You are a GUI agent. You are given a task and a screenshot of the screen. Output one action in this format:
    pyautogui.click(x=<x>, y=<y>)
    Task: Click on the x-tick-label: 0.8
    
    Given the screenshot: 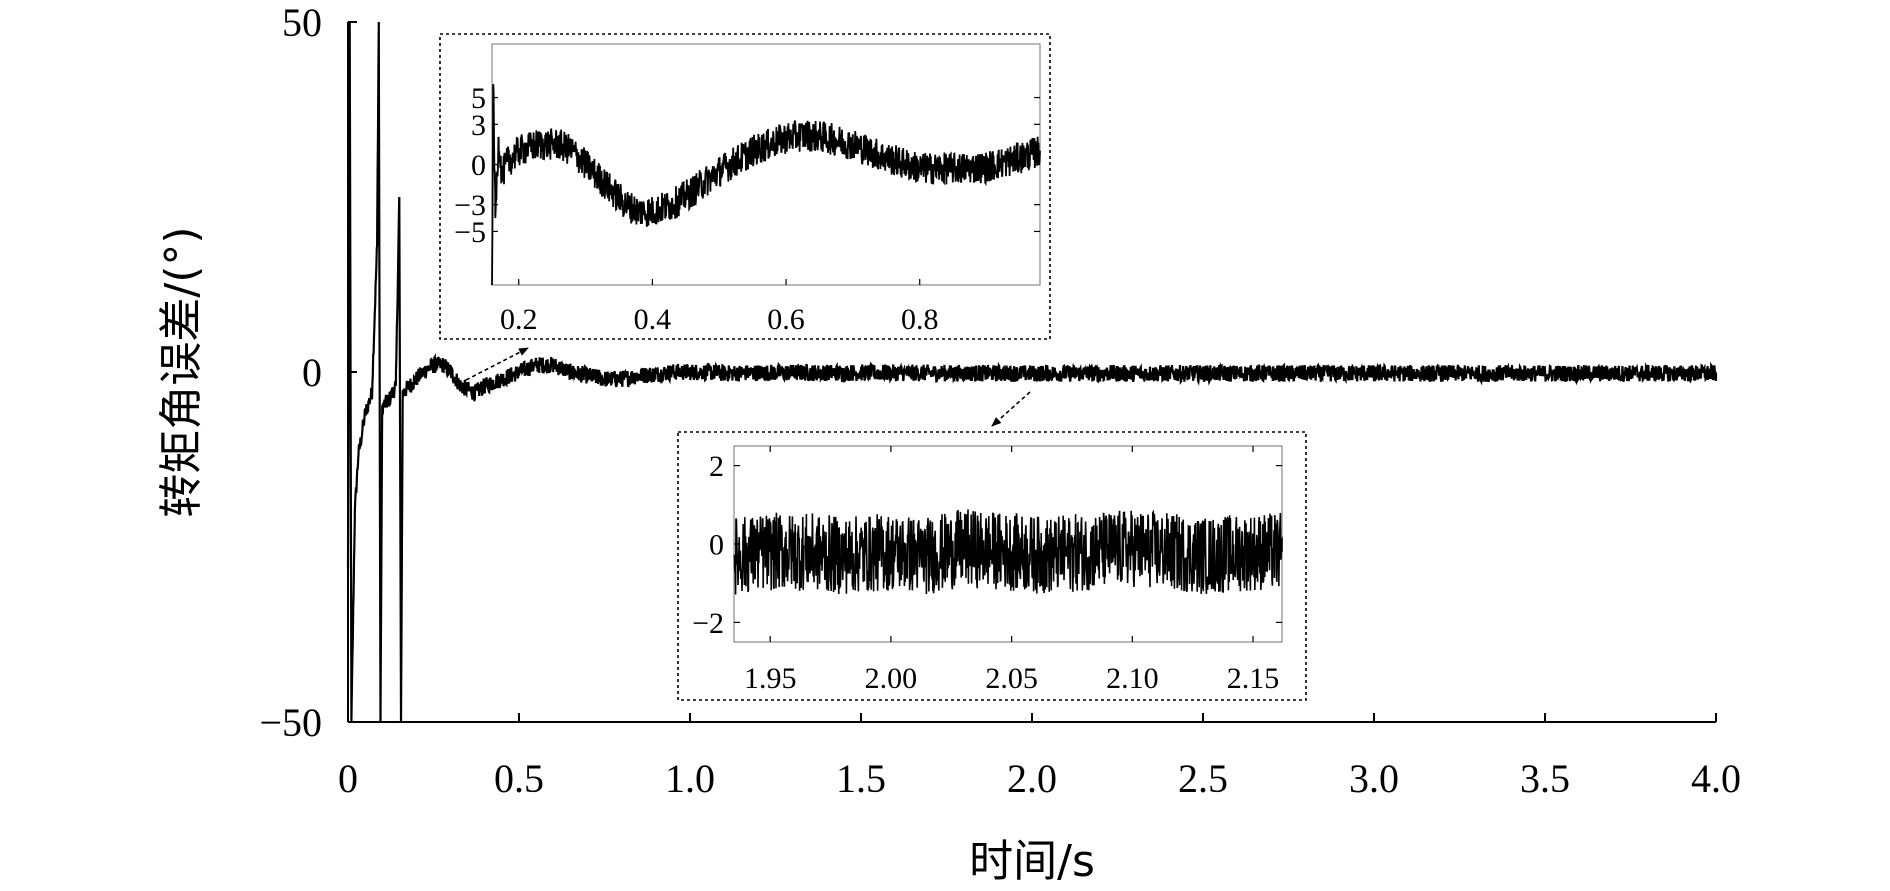 What is the action you would take?
    pyautogui.click(x=920, y=319)
    